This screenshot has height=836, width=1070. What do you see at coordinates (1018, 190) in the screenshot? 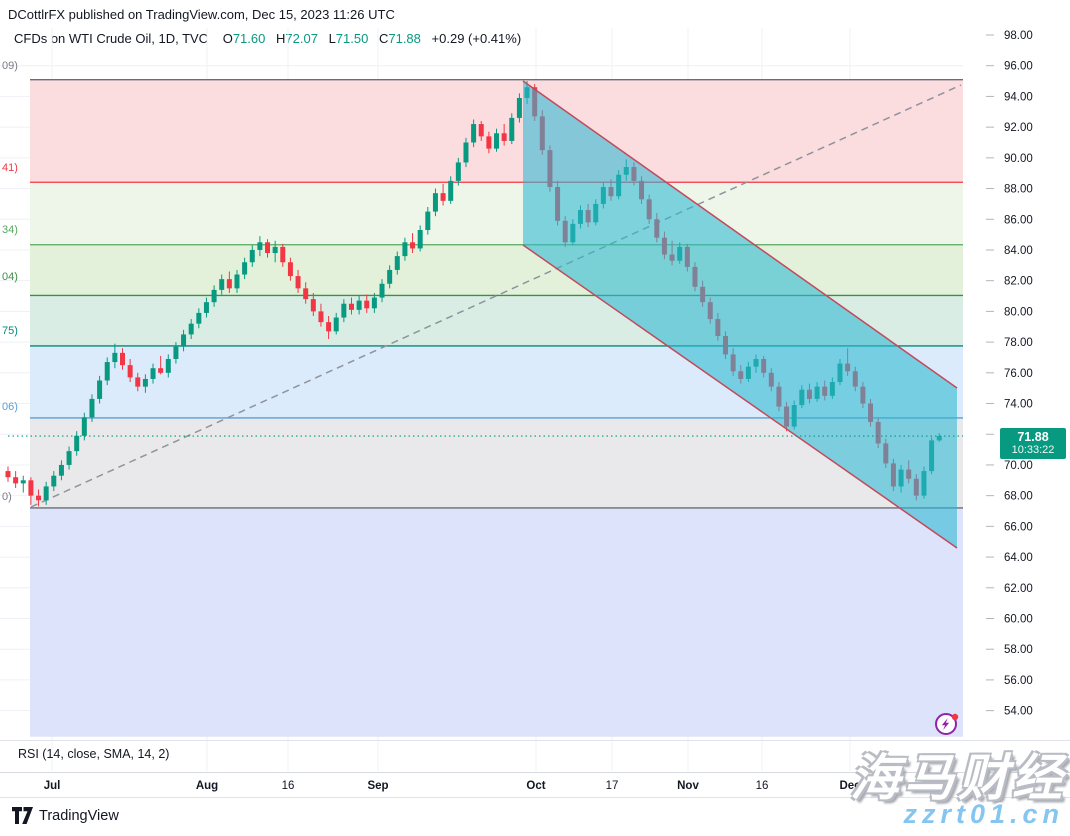
I see `price-tick-label: 88.00` at bounding box center [1018, 190].